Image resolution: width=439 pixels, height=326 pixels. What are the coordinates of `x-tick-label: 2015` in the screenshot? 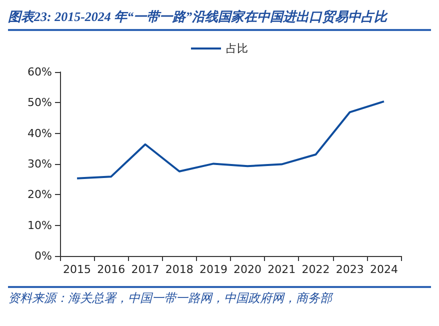 It's located at (77, 269).